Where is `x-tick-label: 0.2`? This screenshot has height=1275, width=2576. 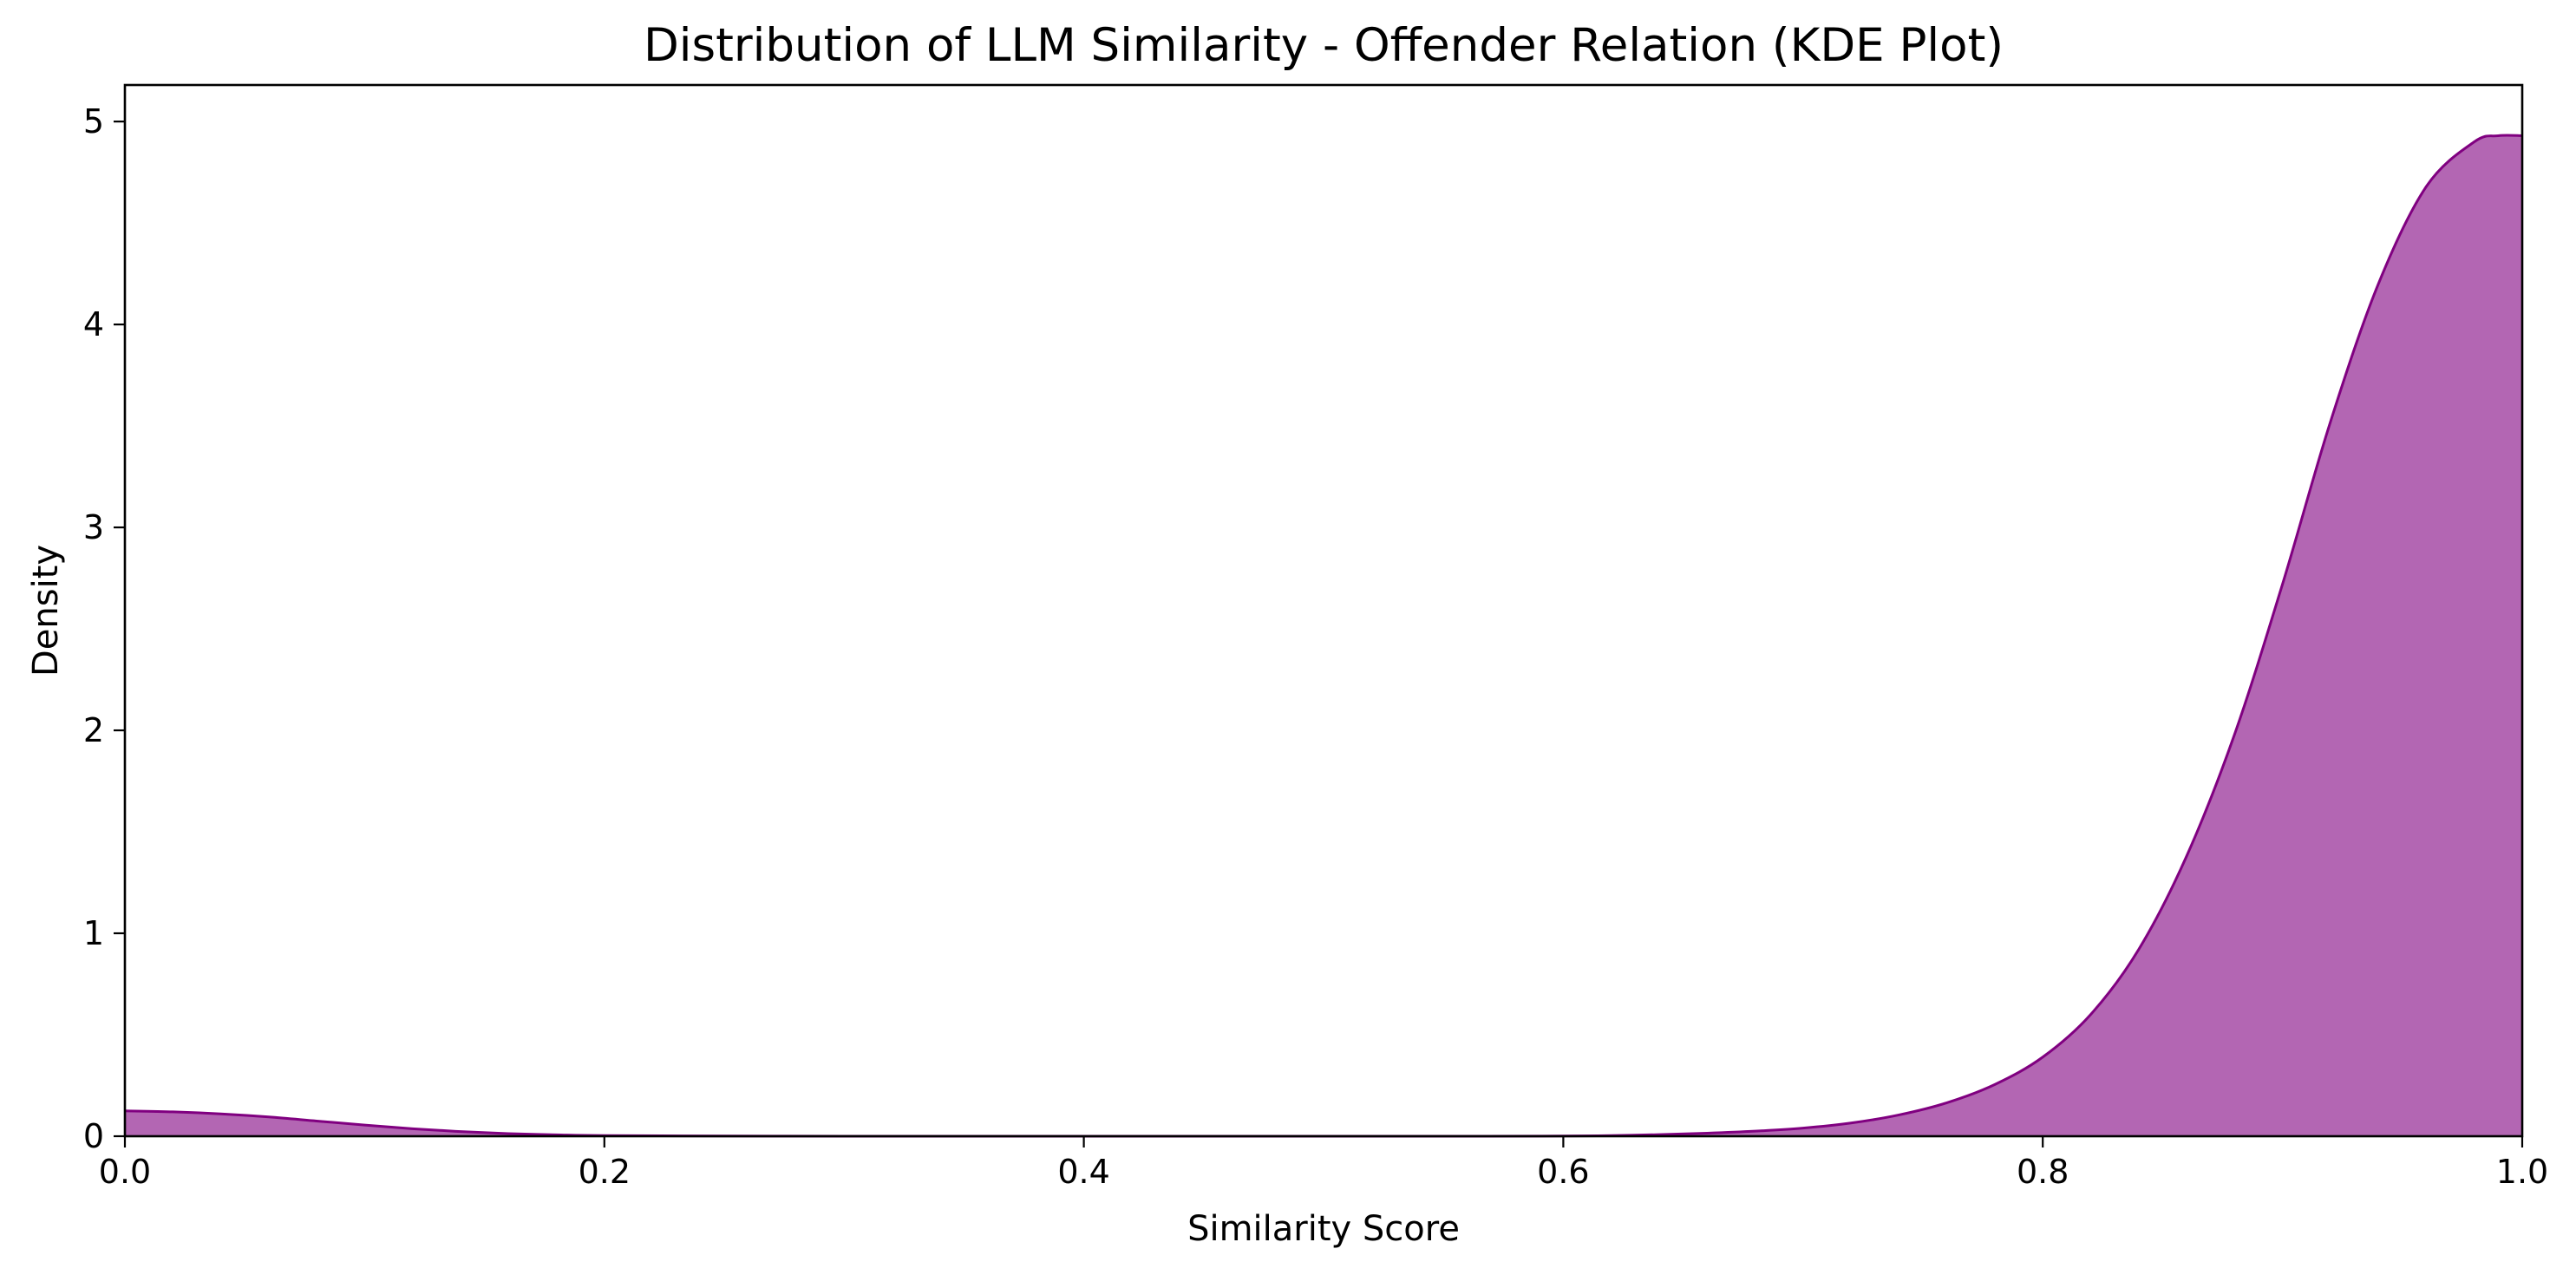
x-tick-label: 0.2 is located at coordinates (605, 1172).